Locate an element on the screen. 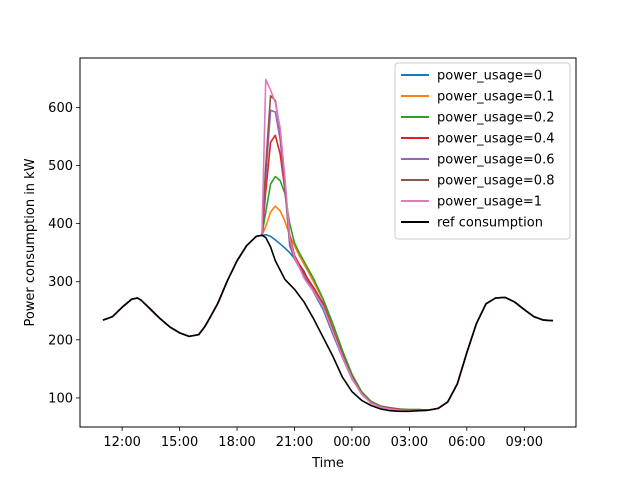  legend-label: power_usage=0.8 is located at coordinates (495, 181).